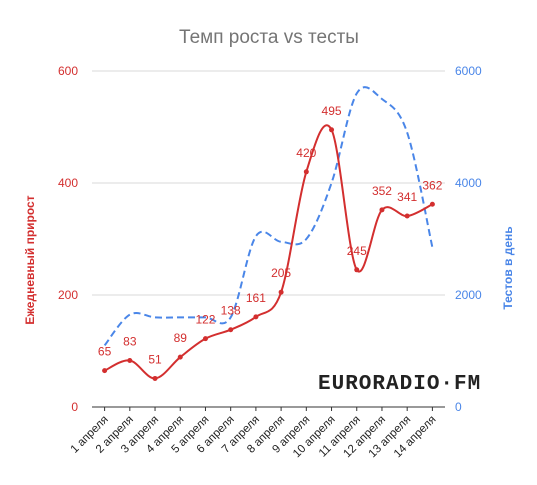  What do you see at coordinates (432, 185) in the screenshot?
I see `data-label: 362` at bounding box center [432, 185].